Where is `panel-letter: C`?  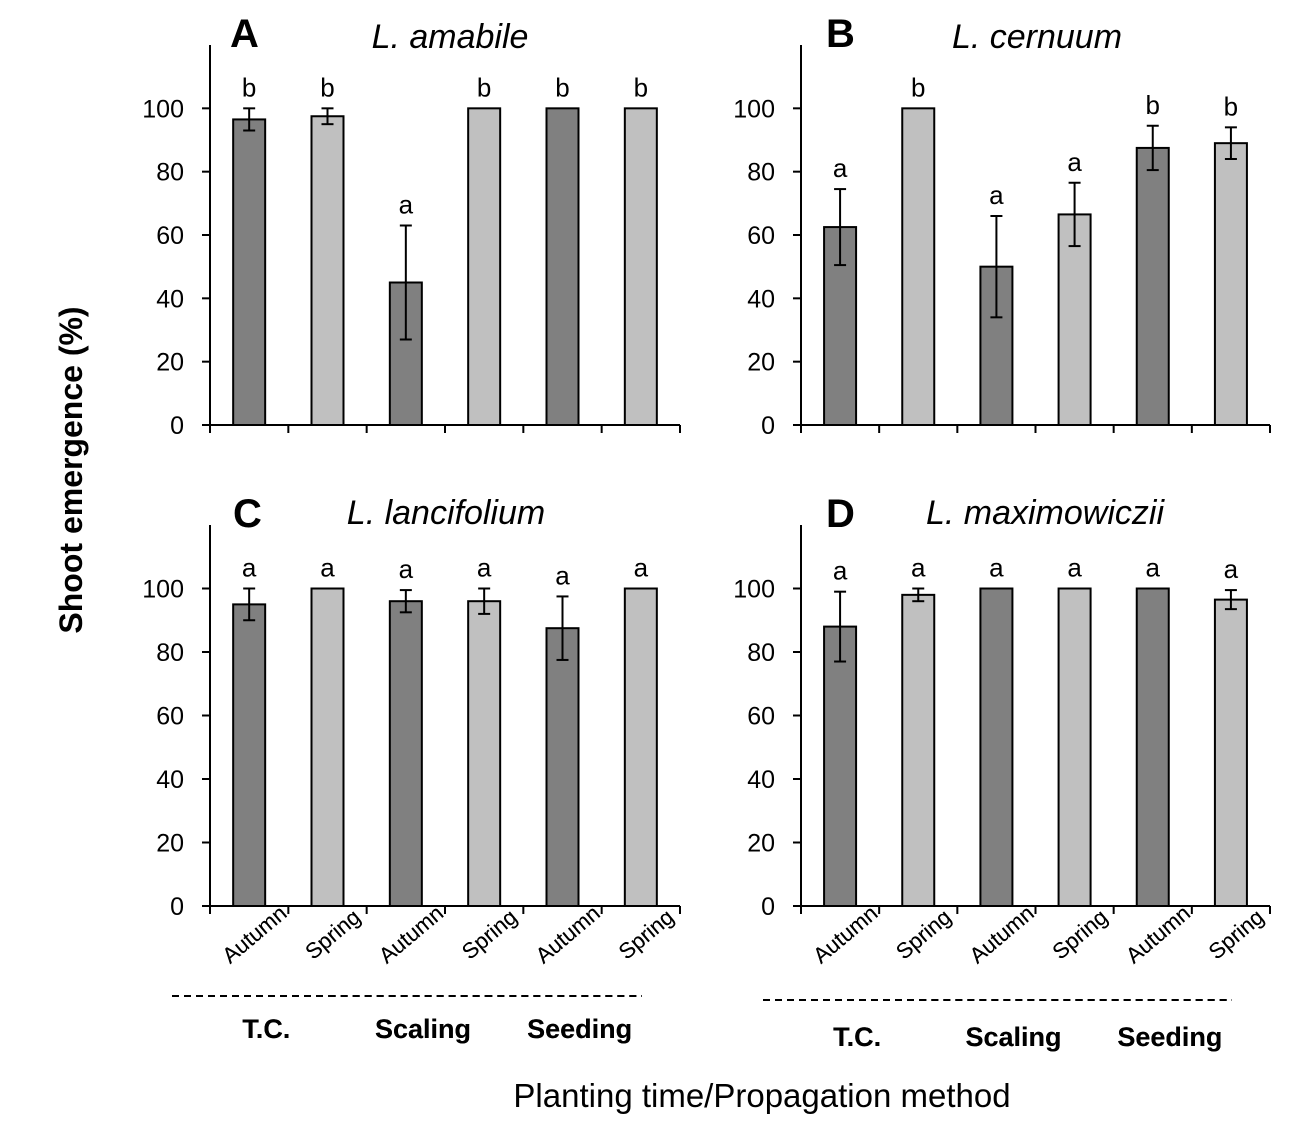 panel-letter: C is located at coordinates (247, 514).